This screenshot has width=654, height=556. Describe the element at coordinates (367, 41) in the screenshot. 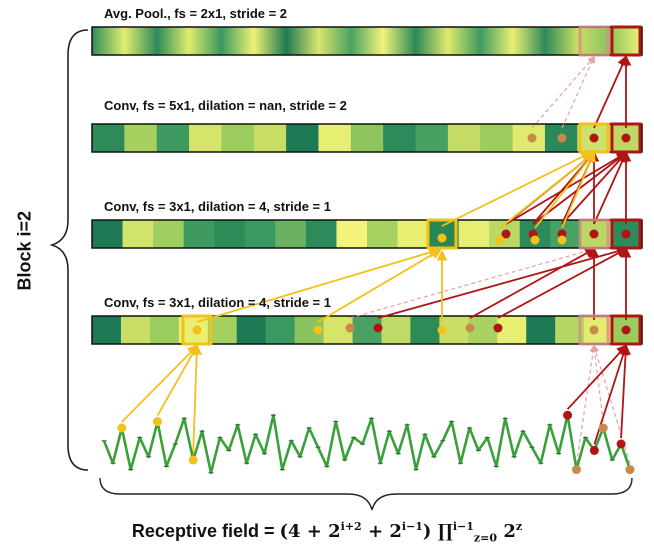

I see `pool-layer-bar` at that location.